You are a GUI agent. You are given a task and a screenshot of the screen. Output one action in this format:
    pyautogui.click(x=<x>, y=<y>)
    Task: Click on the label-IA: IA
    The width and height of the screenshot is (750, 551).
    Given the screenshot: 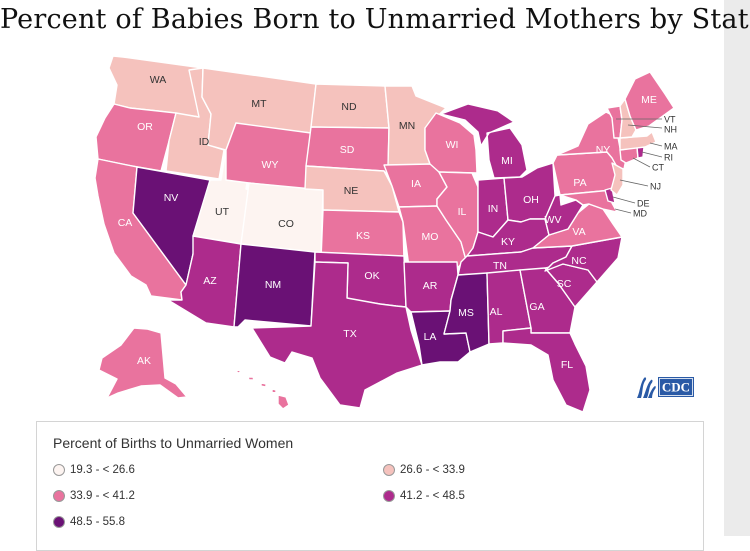 What is the action you would take?
    pyautogui.click(x=416, y=184)
    